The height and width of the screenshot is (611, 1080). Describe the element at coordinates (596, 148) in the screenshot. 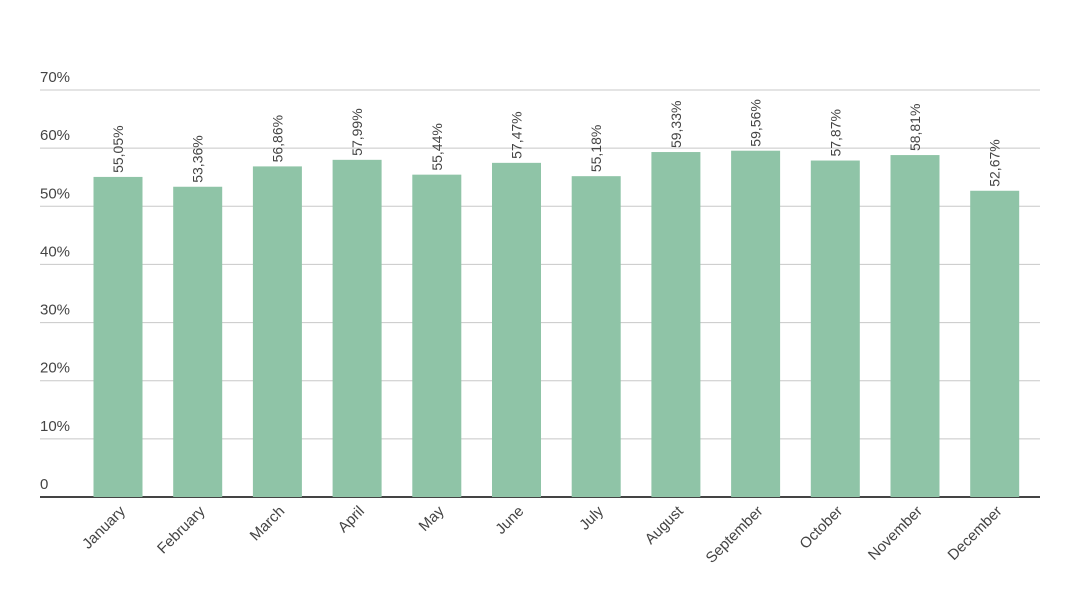

I see `value-label: 55,18%` at that location.